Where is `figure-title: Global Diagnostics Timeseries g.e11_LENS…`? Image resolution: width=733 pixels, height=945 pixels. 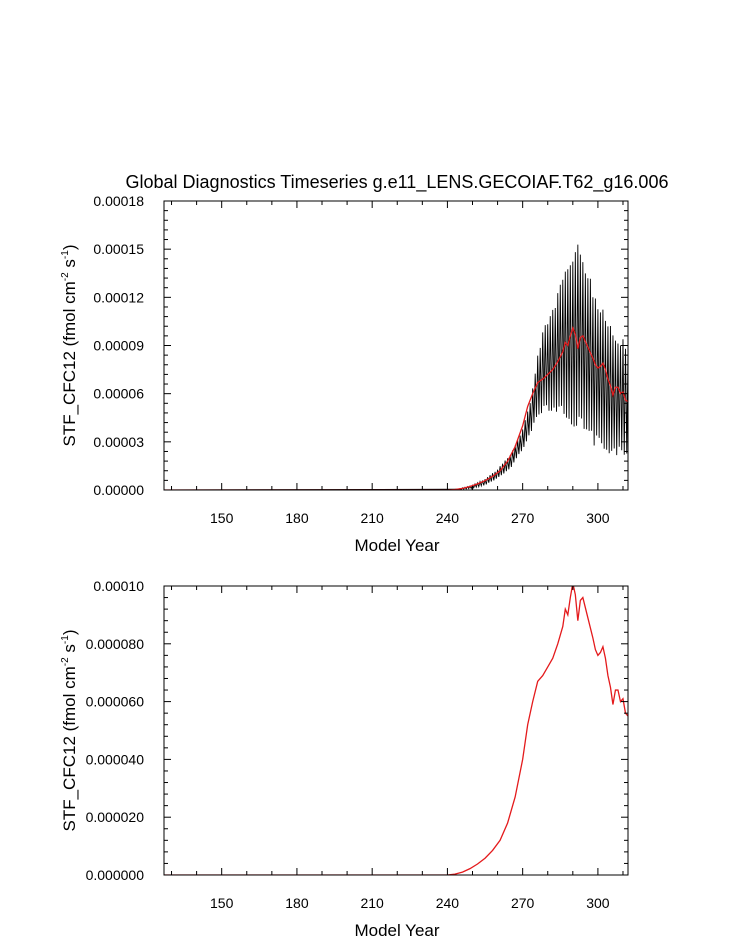
figure-title: Global Diagnostics Timeseries g.e11_LENS… is located at coordinates (397, 182).